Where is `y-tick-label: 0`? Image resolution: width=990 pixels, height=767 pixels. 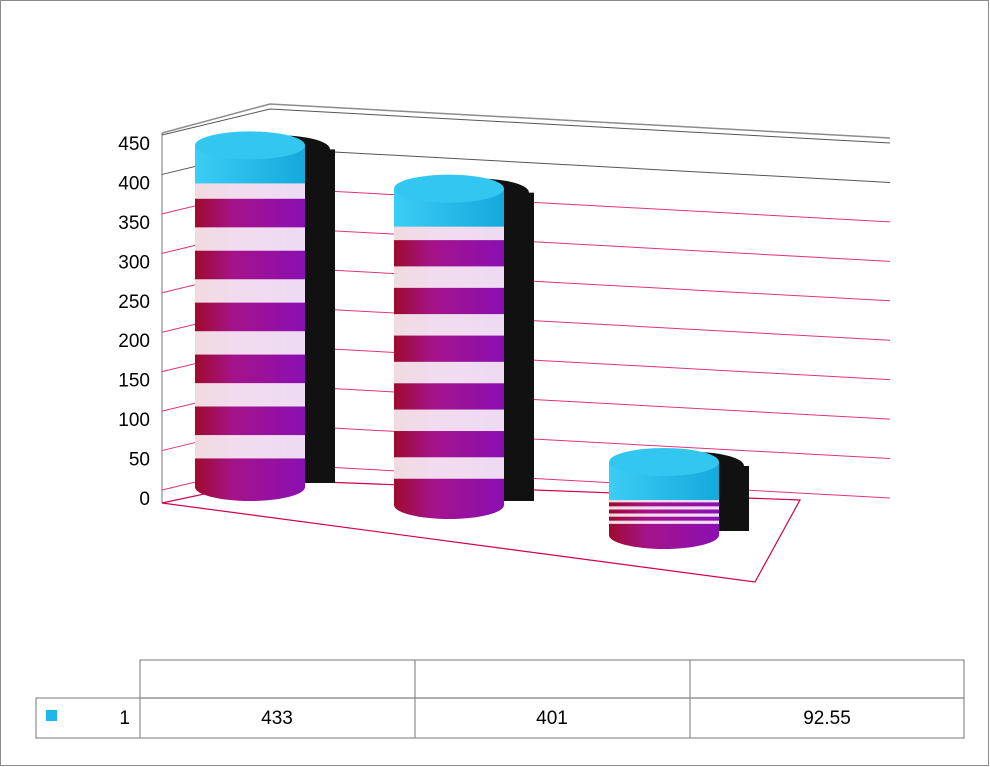
y-tick-label: 0 is located at coordinates (144, 499).